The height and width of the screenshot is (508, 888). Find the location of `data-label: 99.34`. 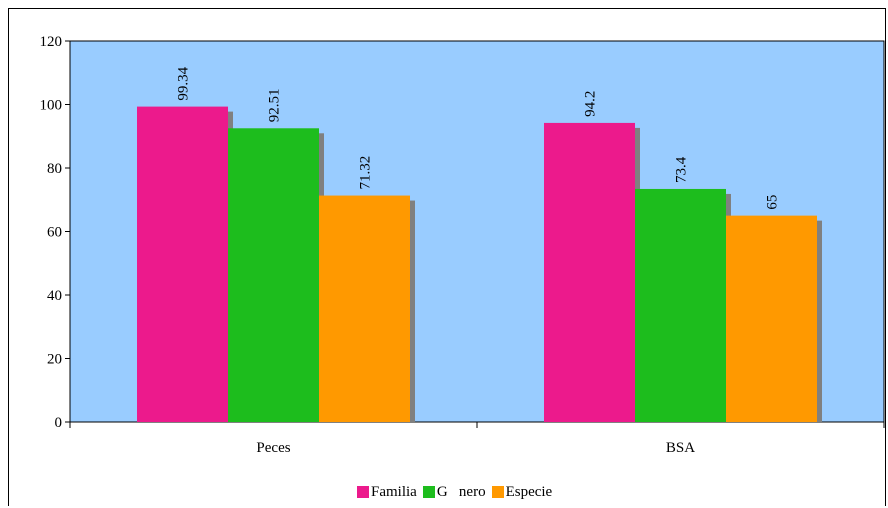

data-label: 99.34 is located at coordinates (184, 83).